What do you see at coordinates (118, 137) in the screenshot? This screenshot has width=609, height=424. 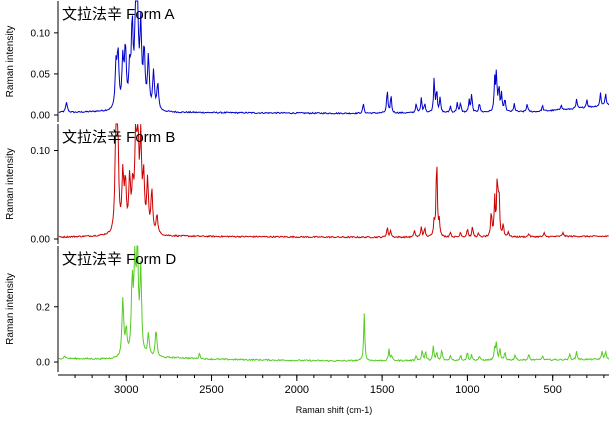 I see `panel-title: 文拉法辛 Form B` at bounding box center [118, 137].